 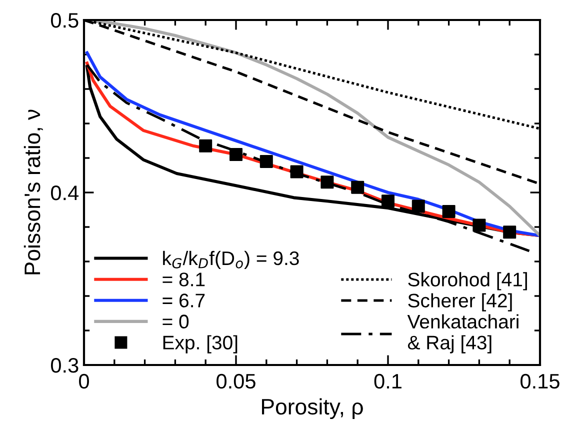 I want to click on legend-label: = 8.1, so click(x=183, y=279).